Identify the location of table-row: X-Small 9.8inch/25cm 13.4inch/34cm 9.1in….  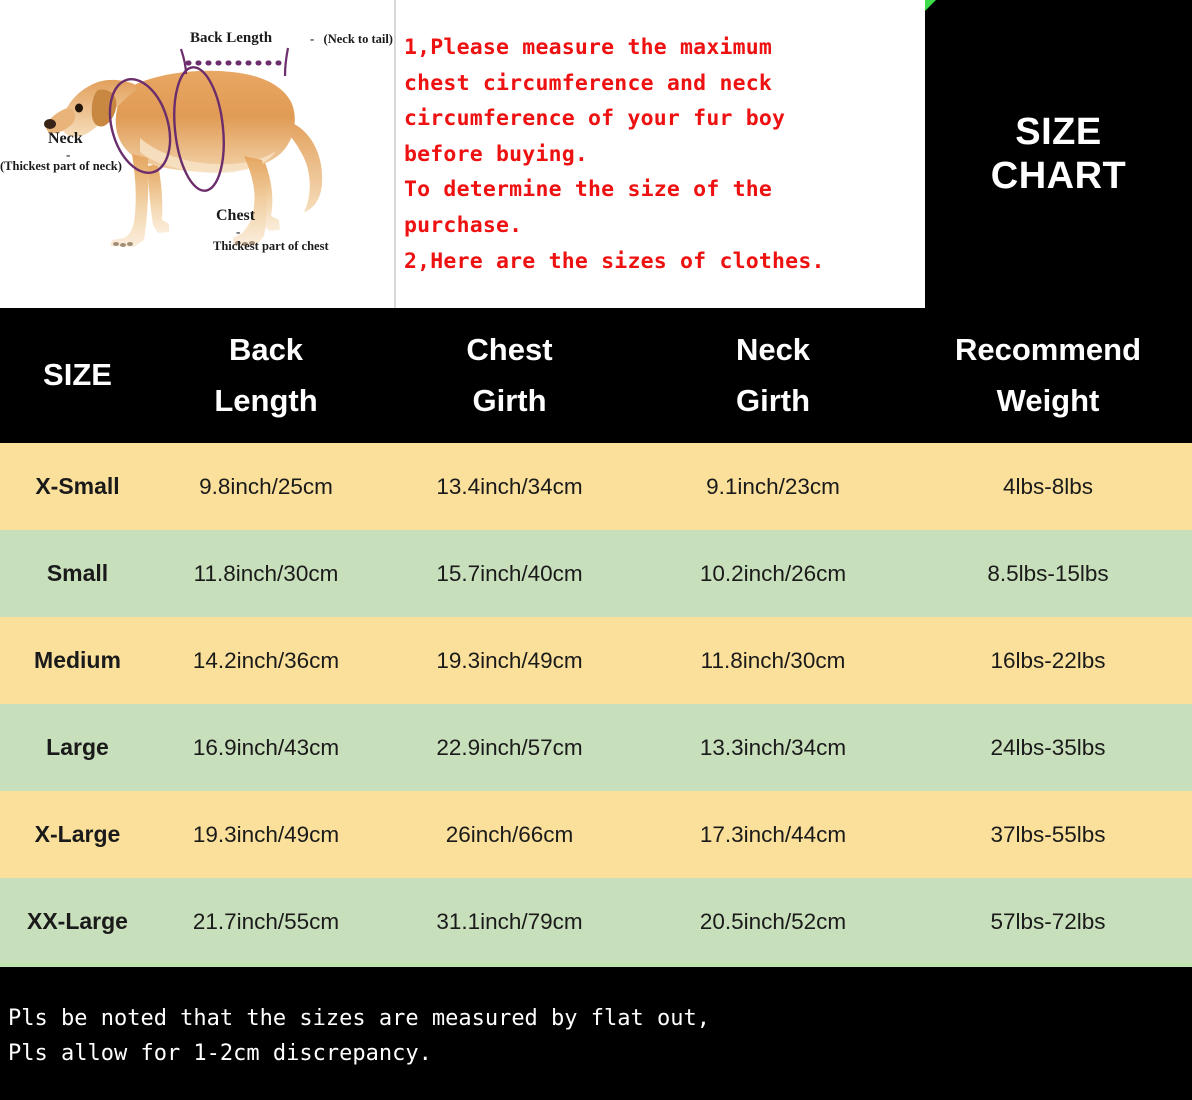
(596, 486).